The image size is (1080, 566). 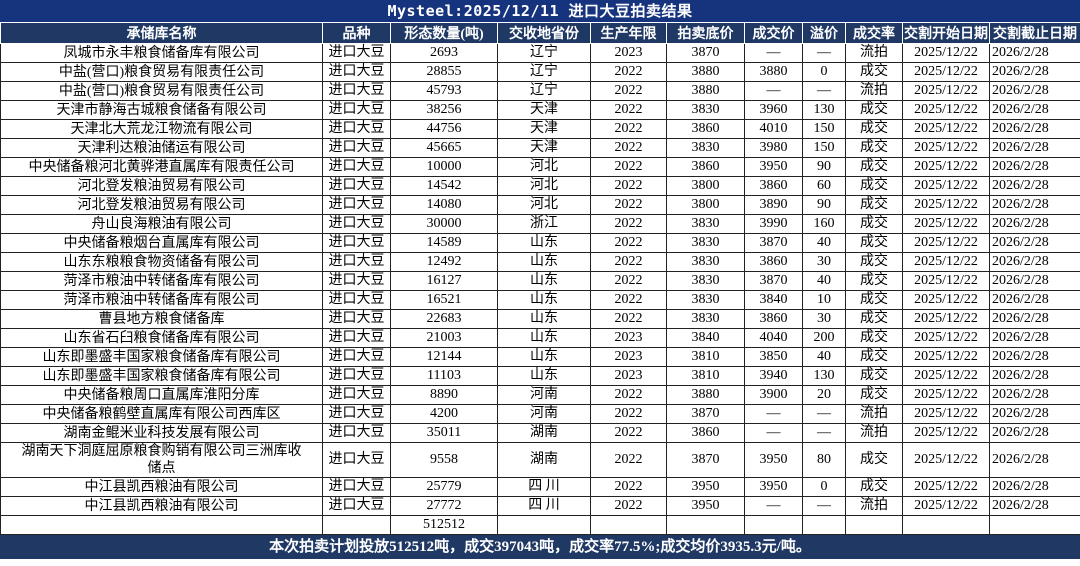 I want to click on cell: 4040, so click(x=773, y=338).